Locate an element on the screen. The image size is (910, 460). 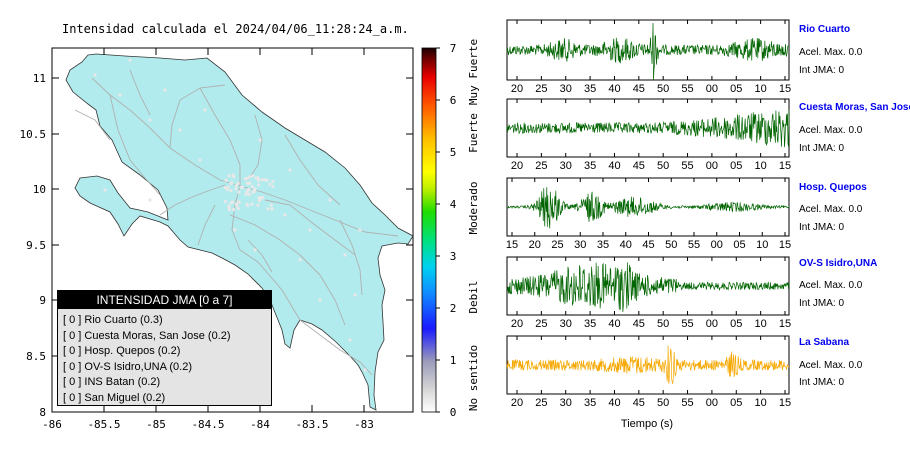
station-int-rio-cuarto: Int JMA: 0 is located at coordinates (822, 70).